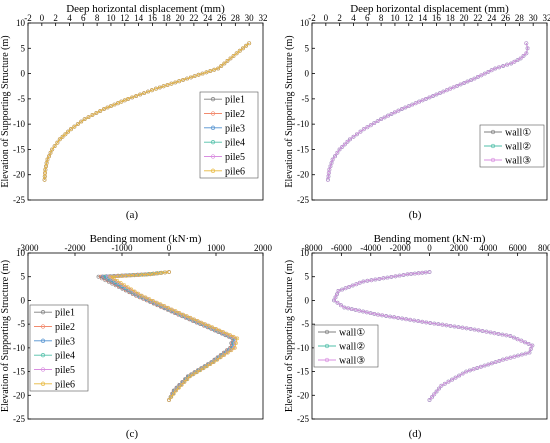 This screenshot has width=550, height=443. I want to click on legend: wall① wall② wall③, so click(512, 146).